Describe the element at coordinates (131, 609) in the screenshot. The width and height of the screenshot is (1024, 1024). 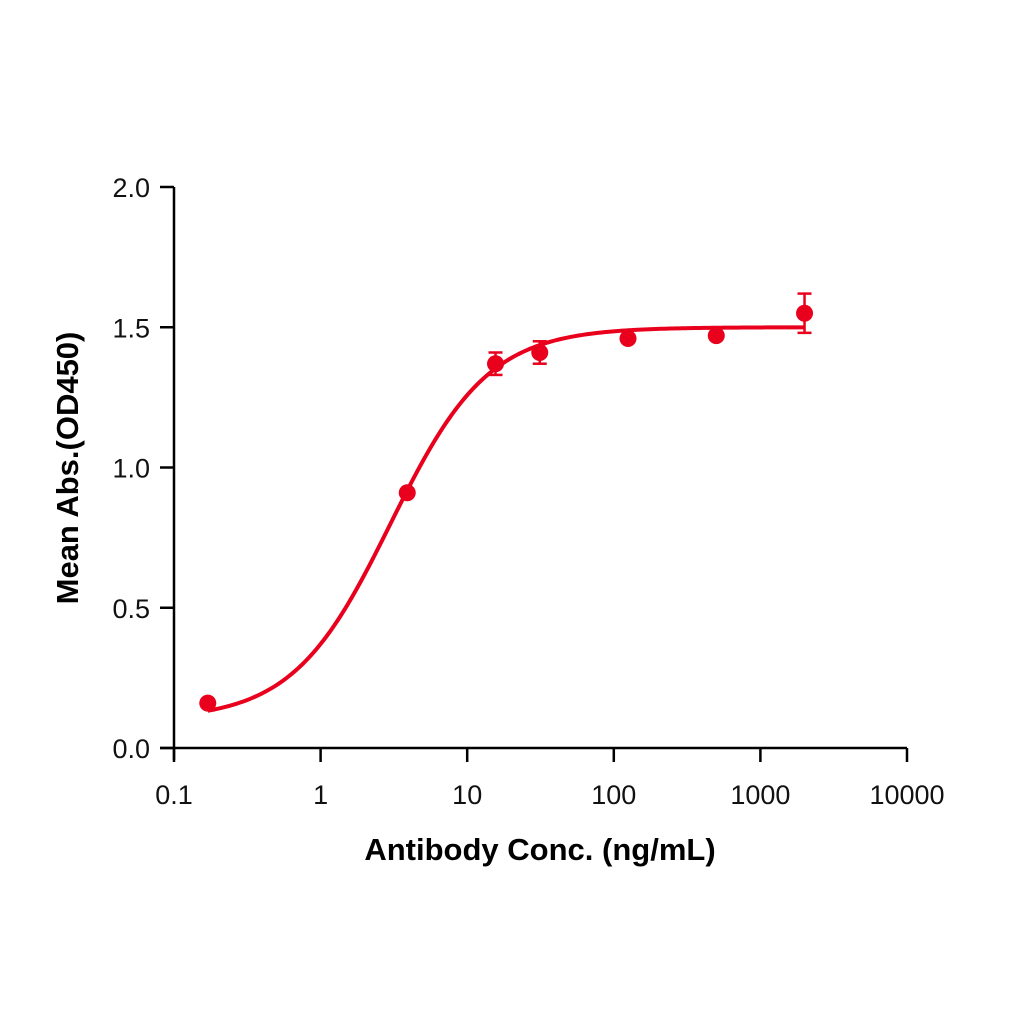
I see `y-tick-label: 0.5` at that location.